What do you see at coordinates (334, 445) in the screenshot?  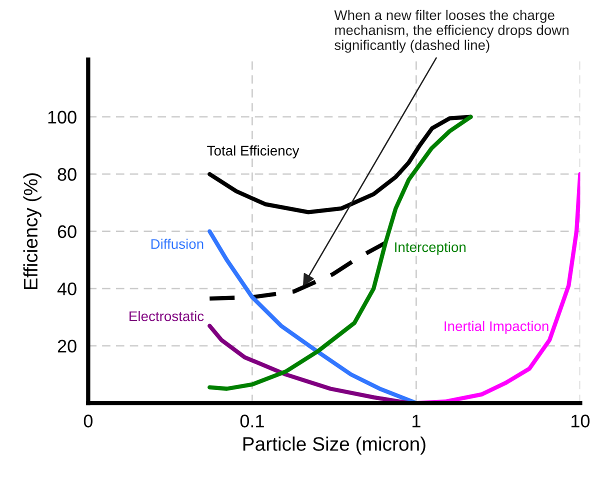 I see `x-axis-title: Particle Size (micron)` at bounding box center [334, 445].